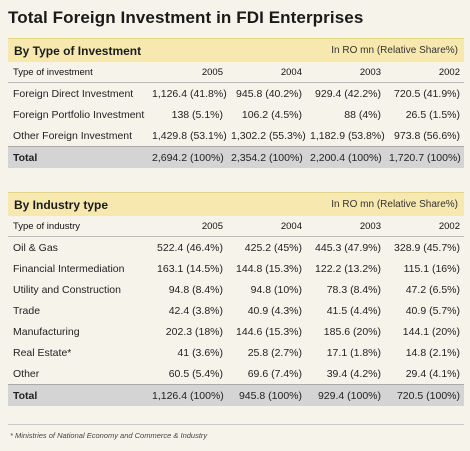 This screenshot has height=451, width=470. I want to click on row-label: Real Estate*, so click(42, 352).